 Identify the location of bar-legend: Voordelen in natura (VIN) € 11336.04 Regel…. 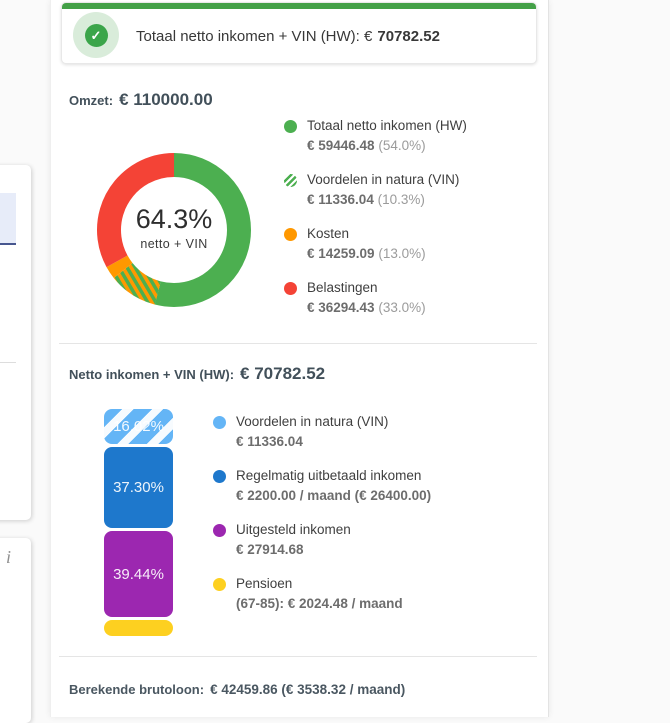
(322, 520).